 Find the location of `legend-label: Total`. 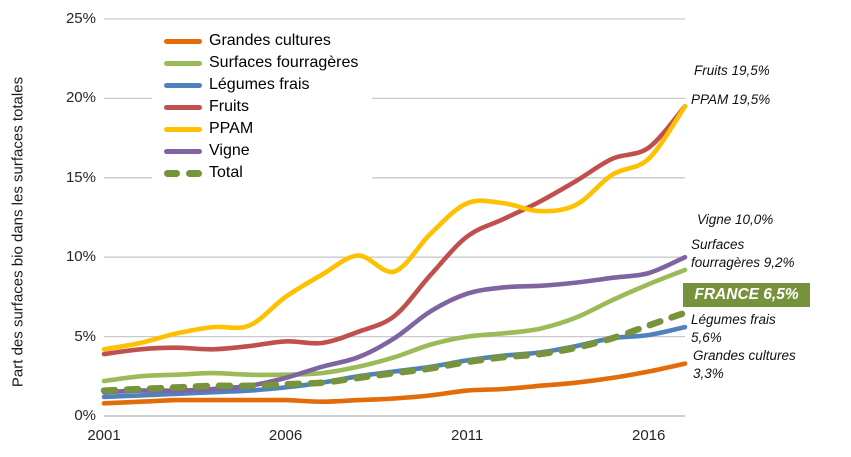

legend-label: Total is located at coordinates (226, 172).